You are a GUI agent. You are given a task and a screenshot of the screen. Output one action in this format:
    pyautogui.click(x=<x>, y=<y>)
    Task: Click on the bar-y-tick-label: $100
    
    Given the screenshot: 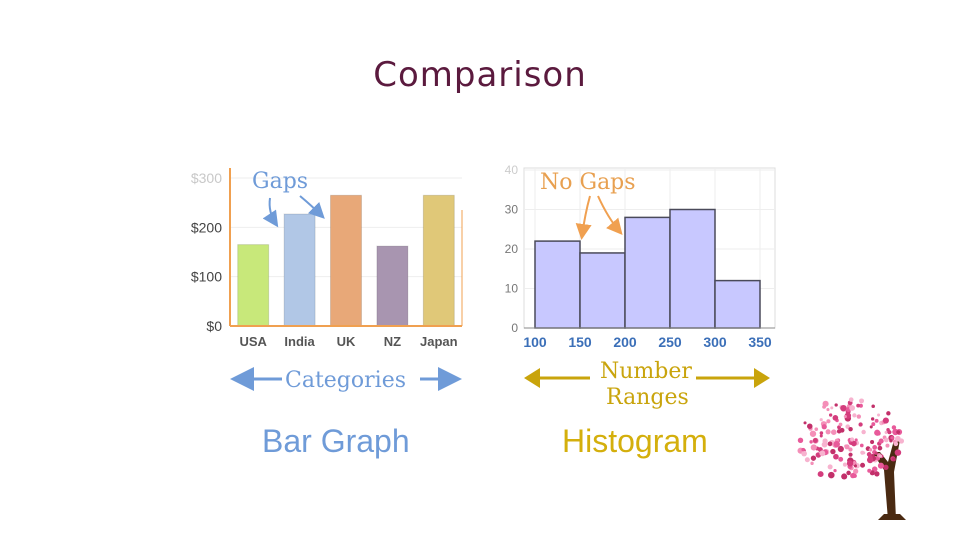 What is the action you would take?
    pyautogui.click(x=206, y=277)
    